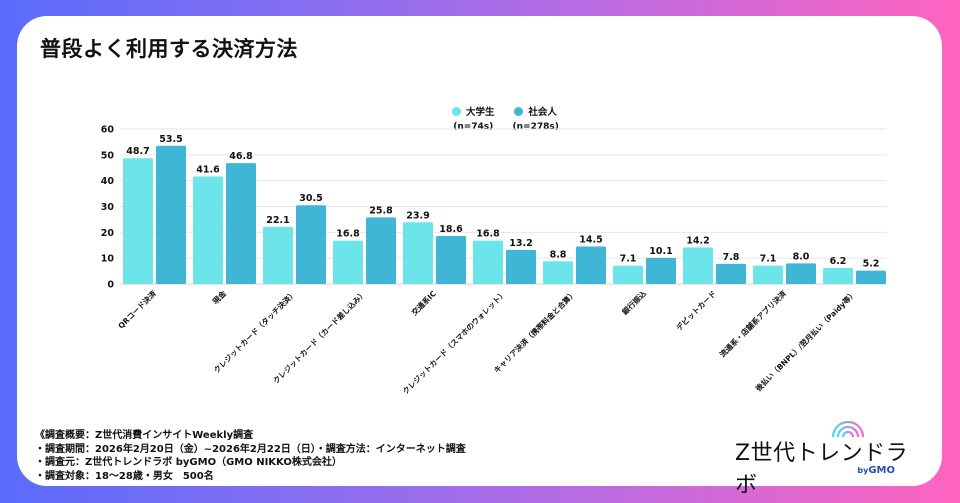  I want to click on brand-logo: Z世代トレンドラボ byGMO, so click(825, 453).